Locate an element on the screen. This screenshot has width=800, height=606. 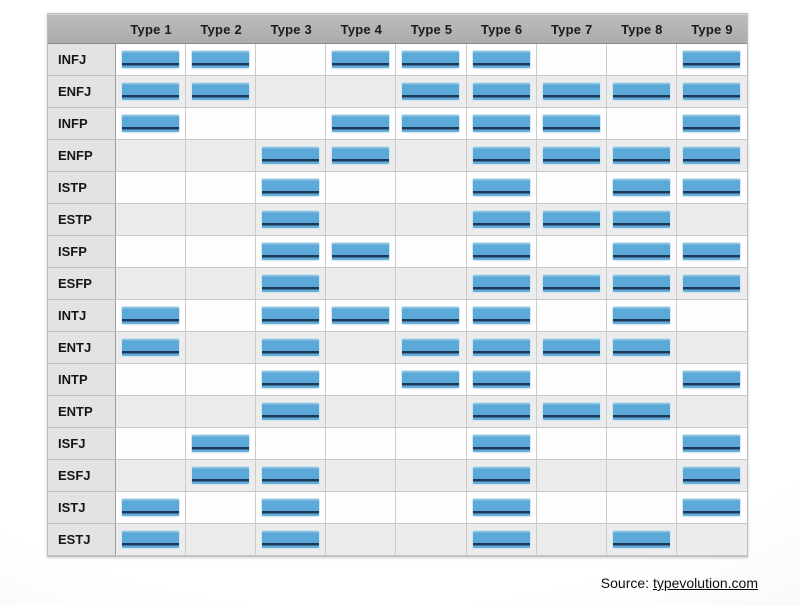
row-label-istp: ISTP is located at coordinates (82, 188).